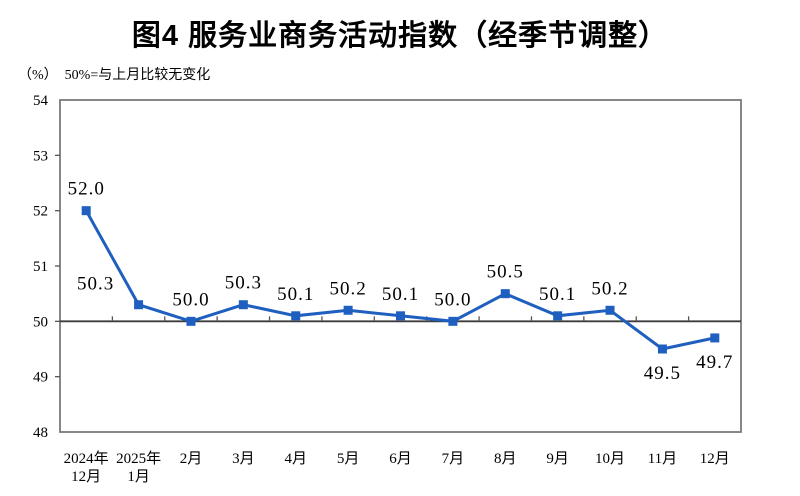 The width and height of the screenshot is (800, 496). I want to click on chart-title: 图4 服务业商务活动指数（经季节调整）, so click(400, 36).